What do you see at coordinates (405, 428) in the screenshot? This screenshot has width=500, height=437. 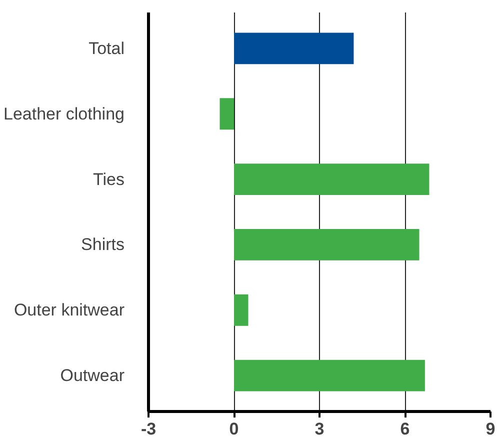 I see `x-tick-label: 6` at bounding box center [405, 428].